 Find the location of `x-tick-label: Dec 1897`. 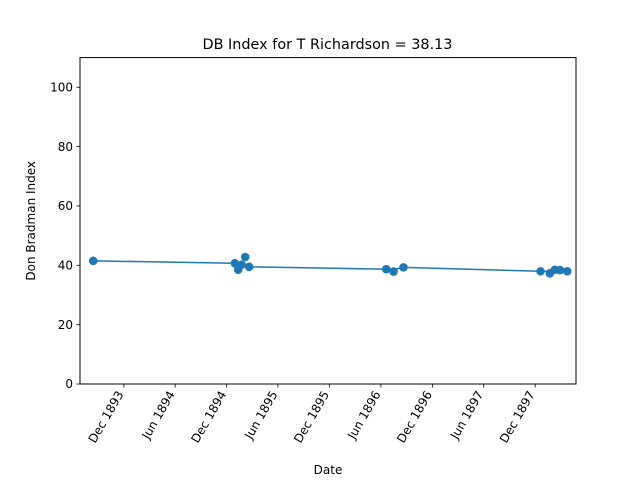

x-tick-label: Dec 1897 is located at coordinates (517, 417).